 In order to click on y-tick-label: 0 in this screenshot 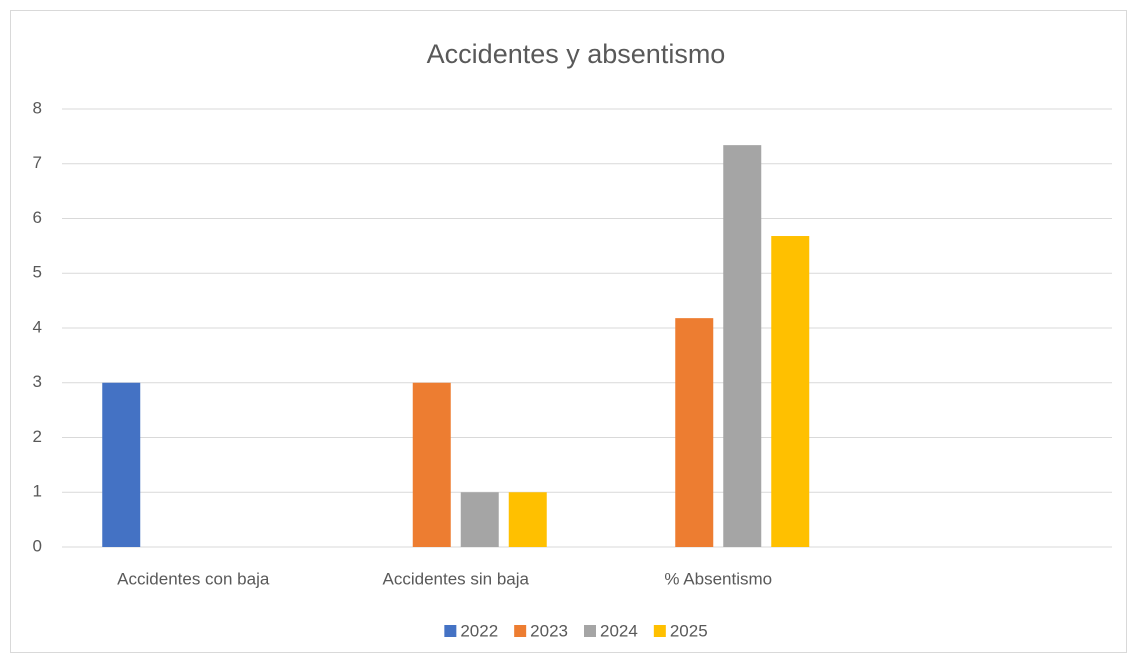, I will do `click(37, 545)`.